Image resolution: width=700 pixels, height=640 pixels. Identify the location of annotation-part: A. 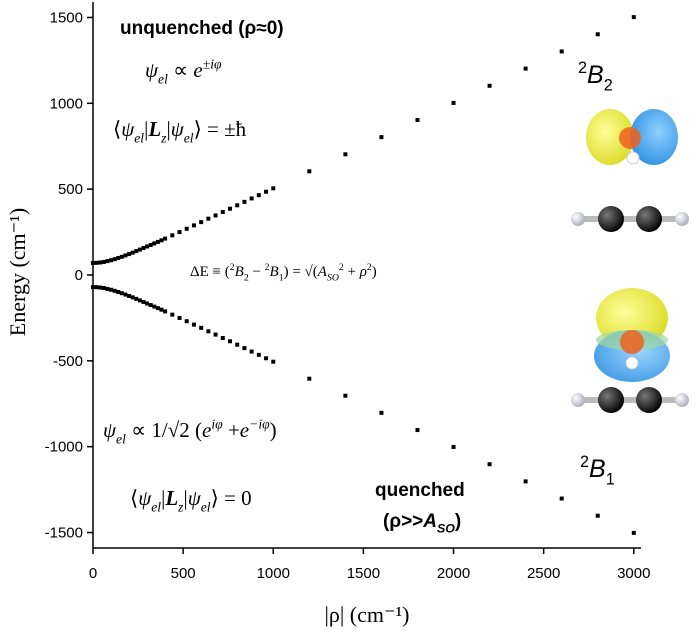
(322, 272).